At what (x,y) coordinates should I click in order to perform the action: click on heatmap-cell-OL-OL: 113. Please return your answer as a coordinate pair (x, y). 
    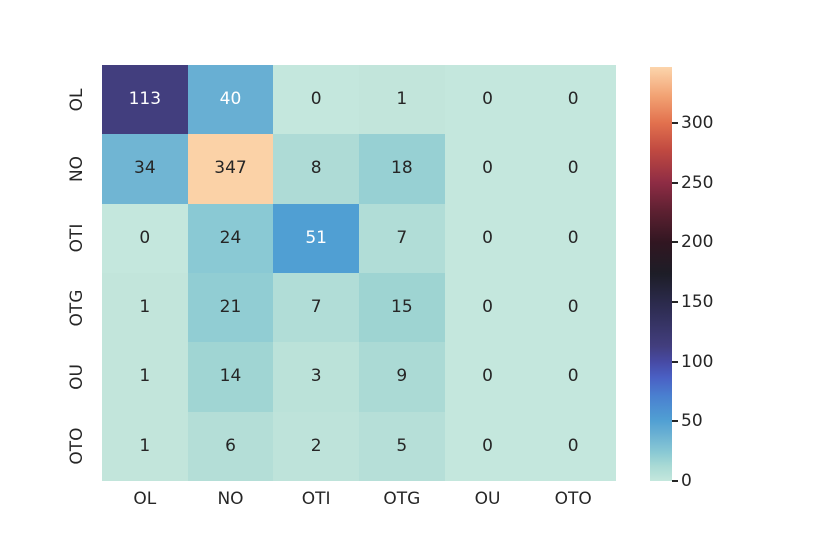
    Looking at the image, I should click on (145, 100).